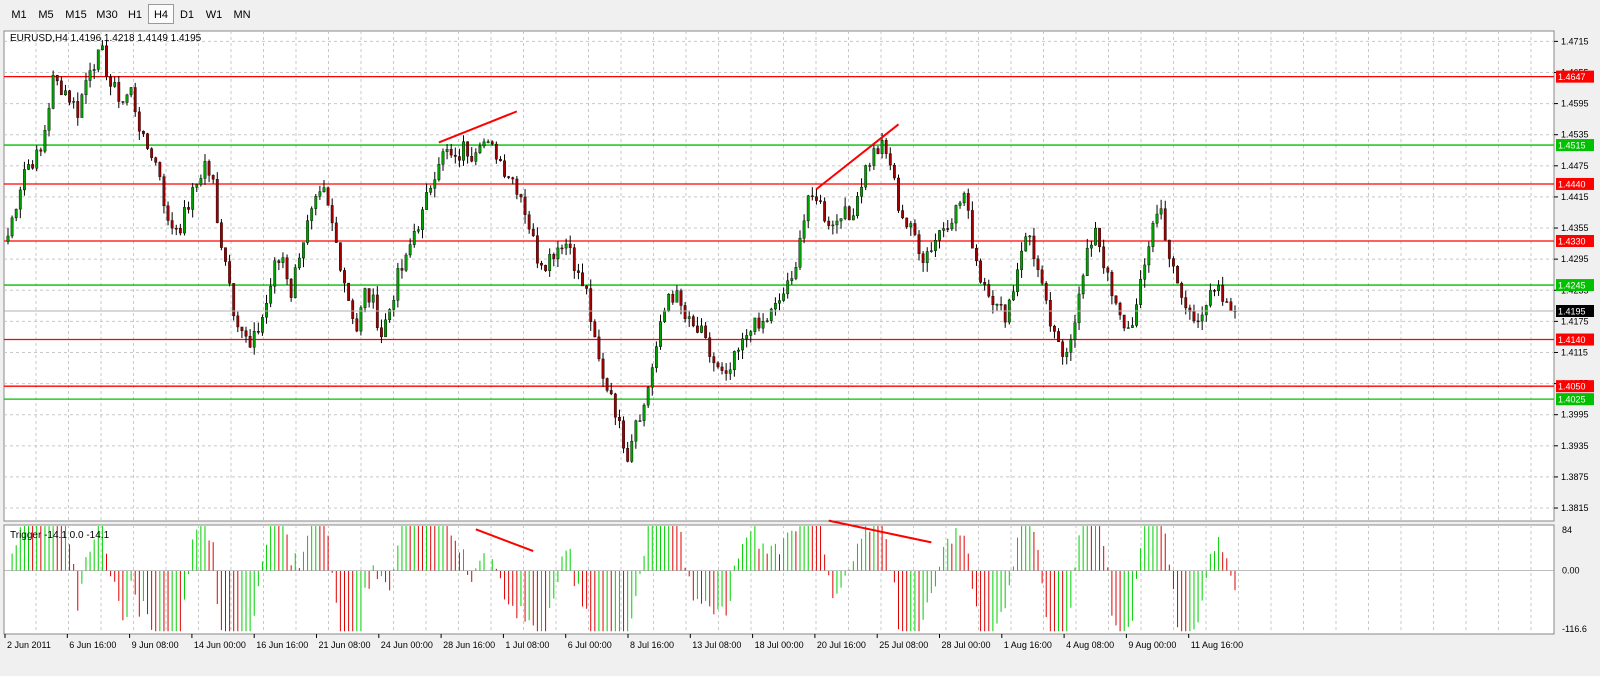 The width and height of the screenshot is (1600, 676). Describe the element at coordinates (1575, 104) in the screenshot. I see `price-tick-label: 1.4595` at that location.